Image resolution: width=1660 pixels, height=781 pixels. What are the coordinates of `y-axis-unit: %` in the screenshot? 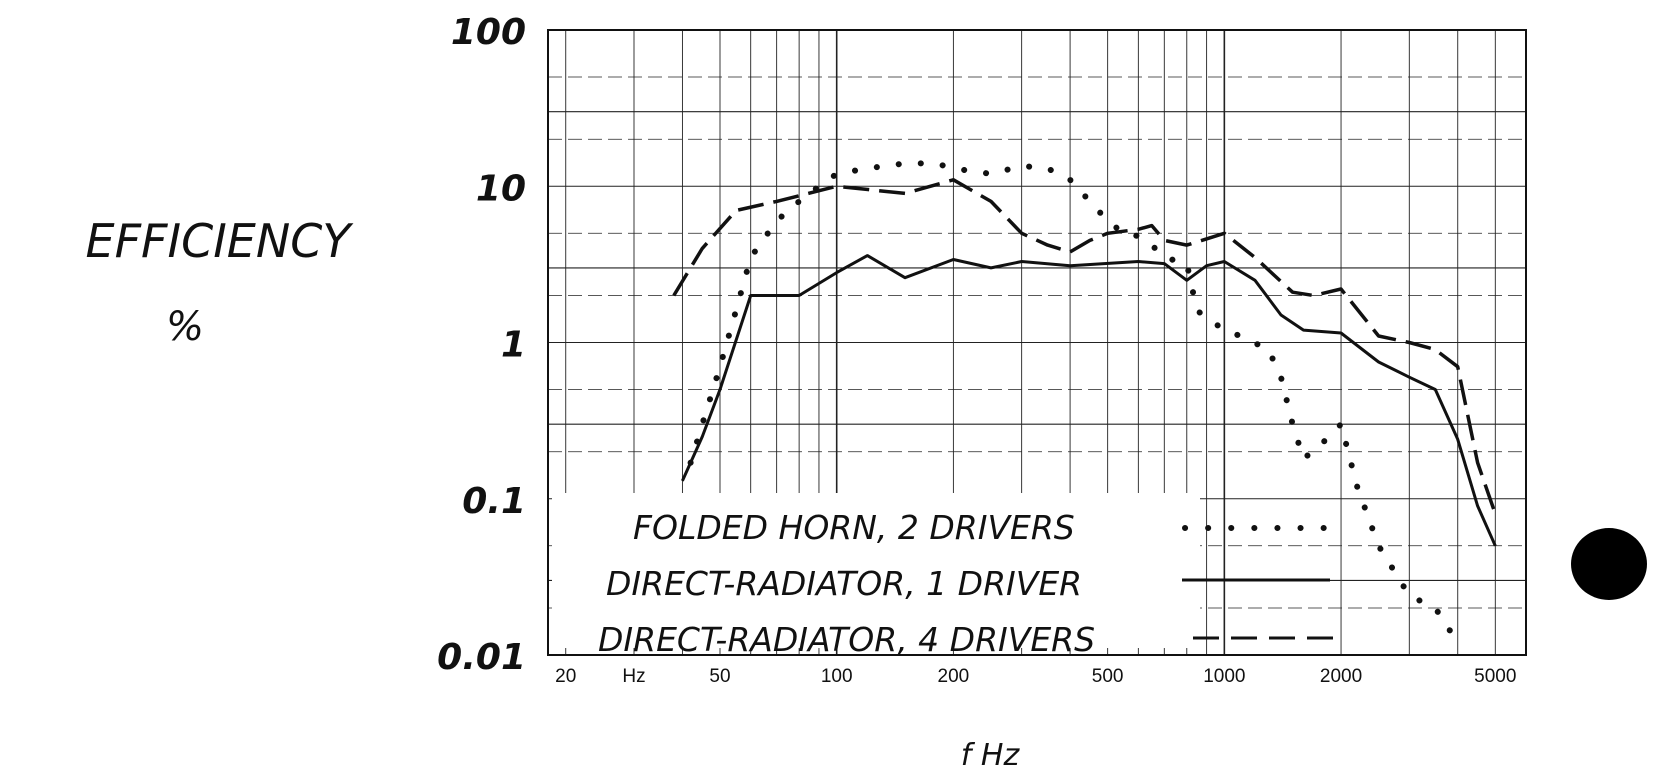 It's located at (185, 327).